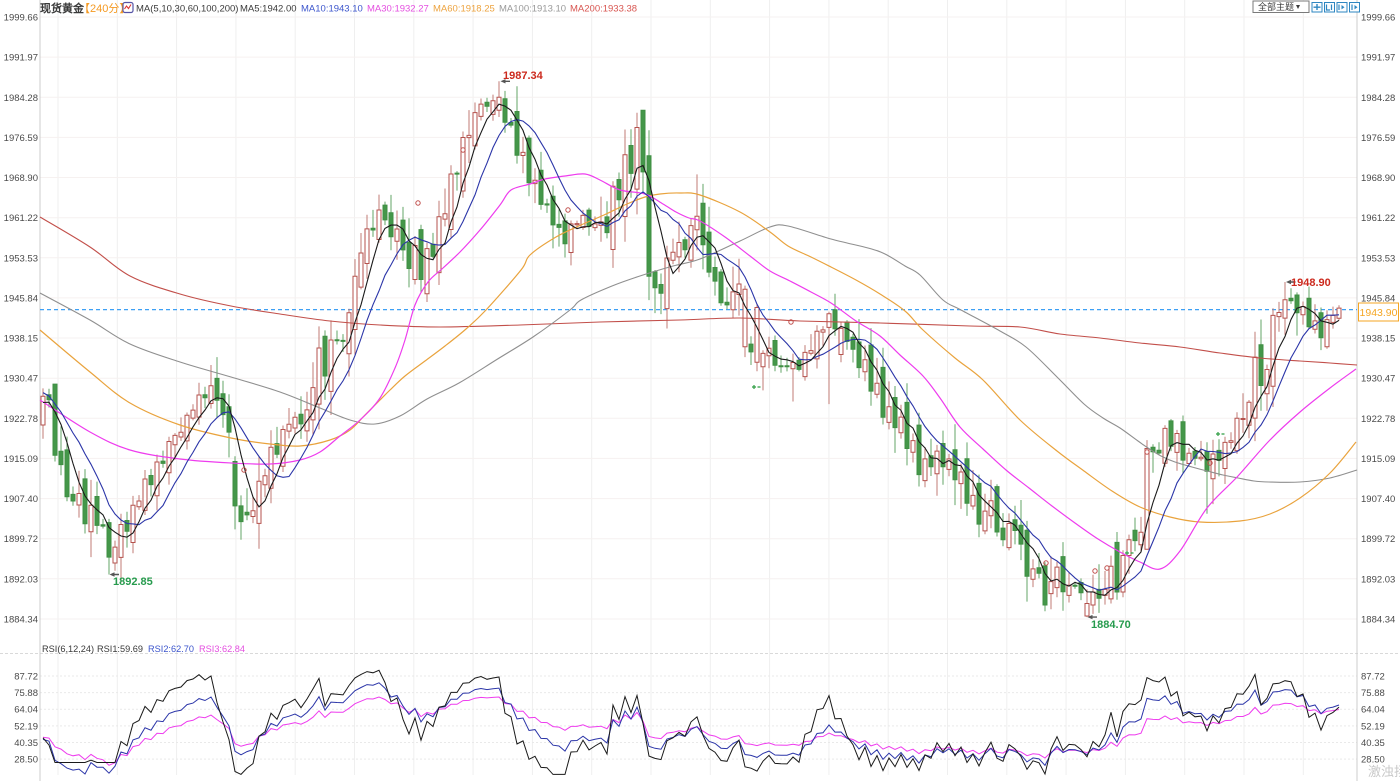  What do you see at coordinates (120, 649) in the screenshot?
I see `svg-text: RSI1:59.69` at bounding box center [120, 649].